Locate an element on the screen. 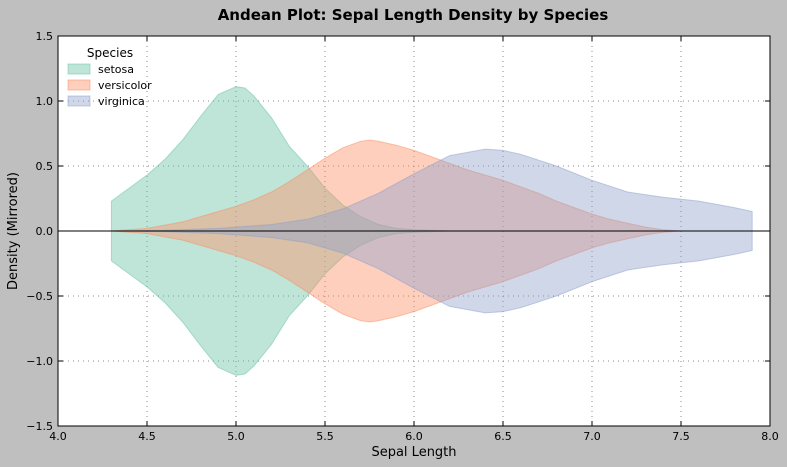  x-tick-label: 5.5 is located at coordinates (325, 436).